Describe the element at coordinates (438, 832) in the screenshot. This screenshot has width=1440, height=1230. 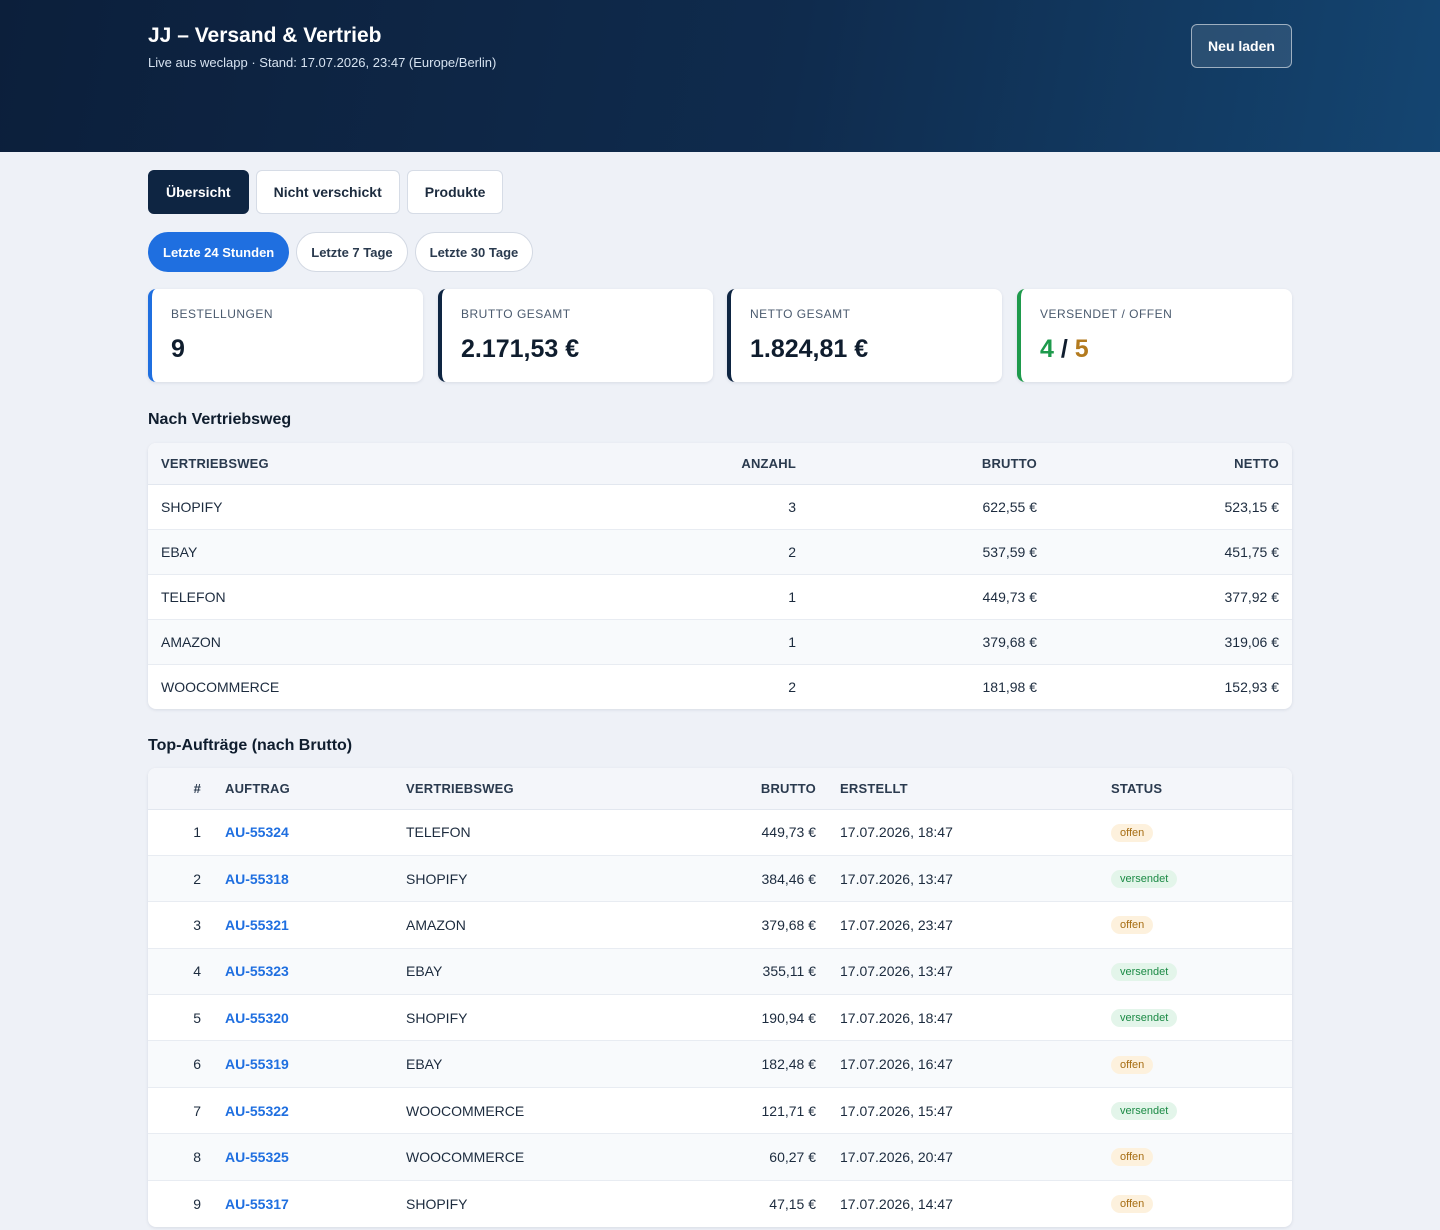
I see `order-channel: TELEFON` at that location.